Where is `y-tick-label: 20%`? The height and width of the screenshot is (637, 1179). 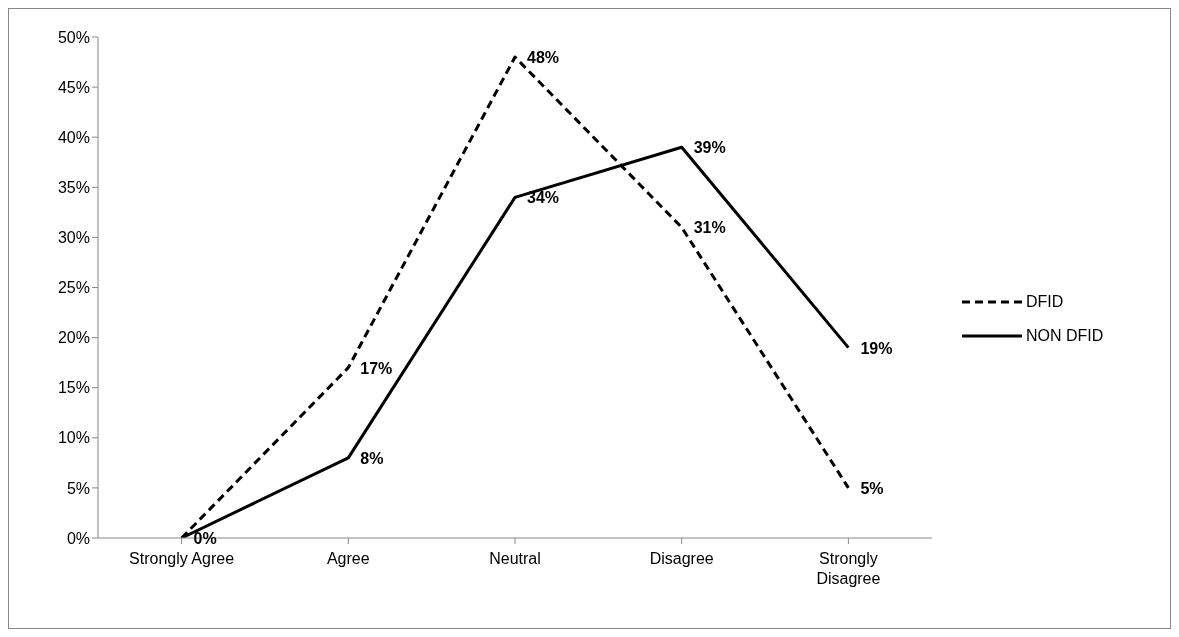
y-tick-label: 20% is located at coordinates (73, 338).